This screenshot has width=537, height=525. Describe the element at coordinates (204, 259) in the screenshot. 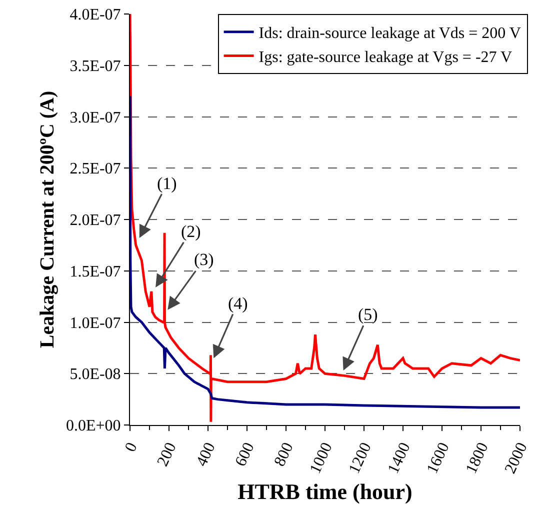

I see `annotation: (3)` at that location.